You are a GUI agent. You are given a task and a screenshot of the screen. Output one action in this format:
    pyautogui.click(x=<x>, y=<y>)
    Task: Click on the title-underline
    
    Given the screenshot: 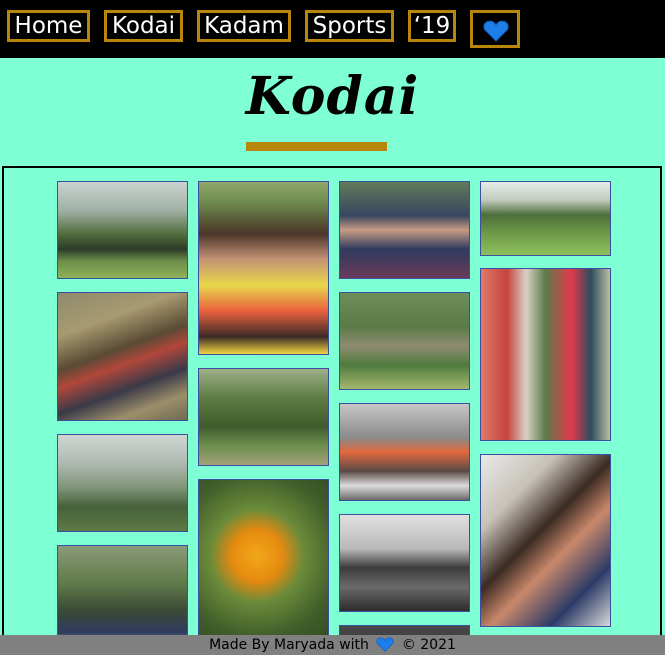 What is the action you would take?
    pyautogui.click(x=316, y=146)
    